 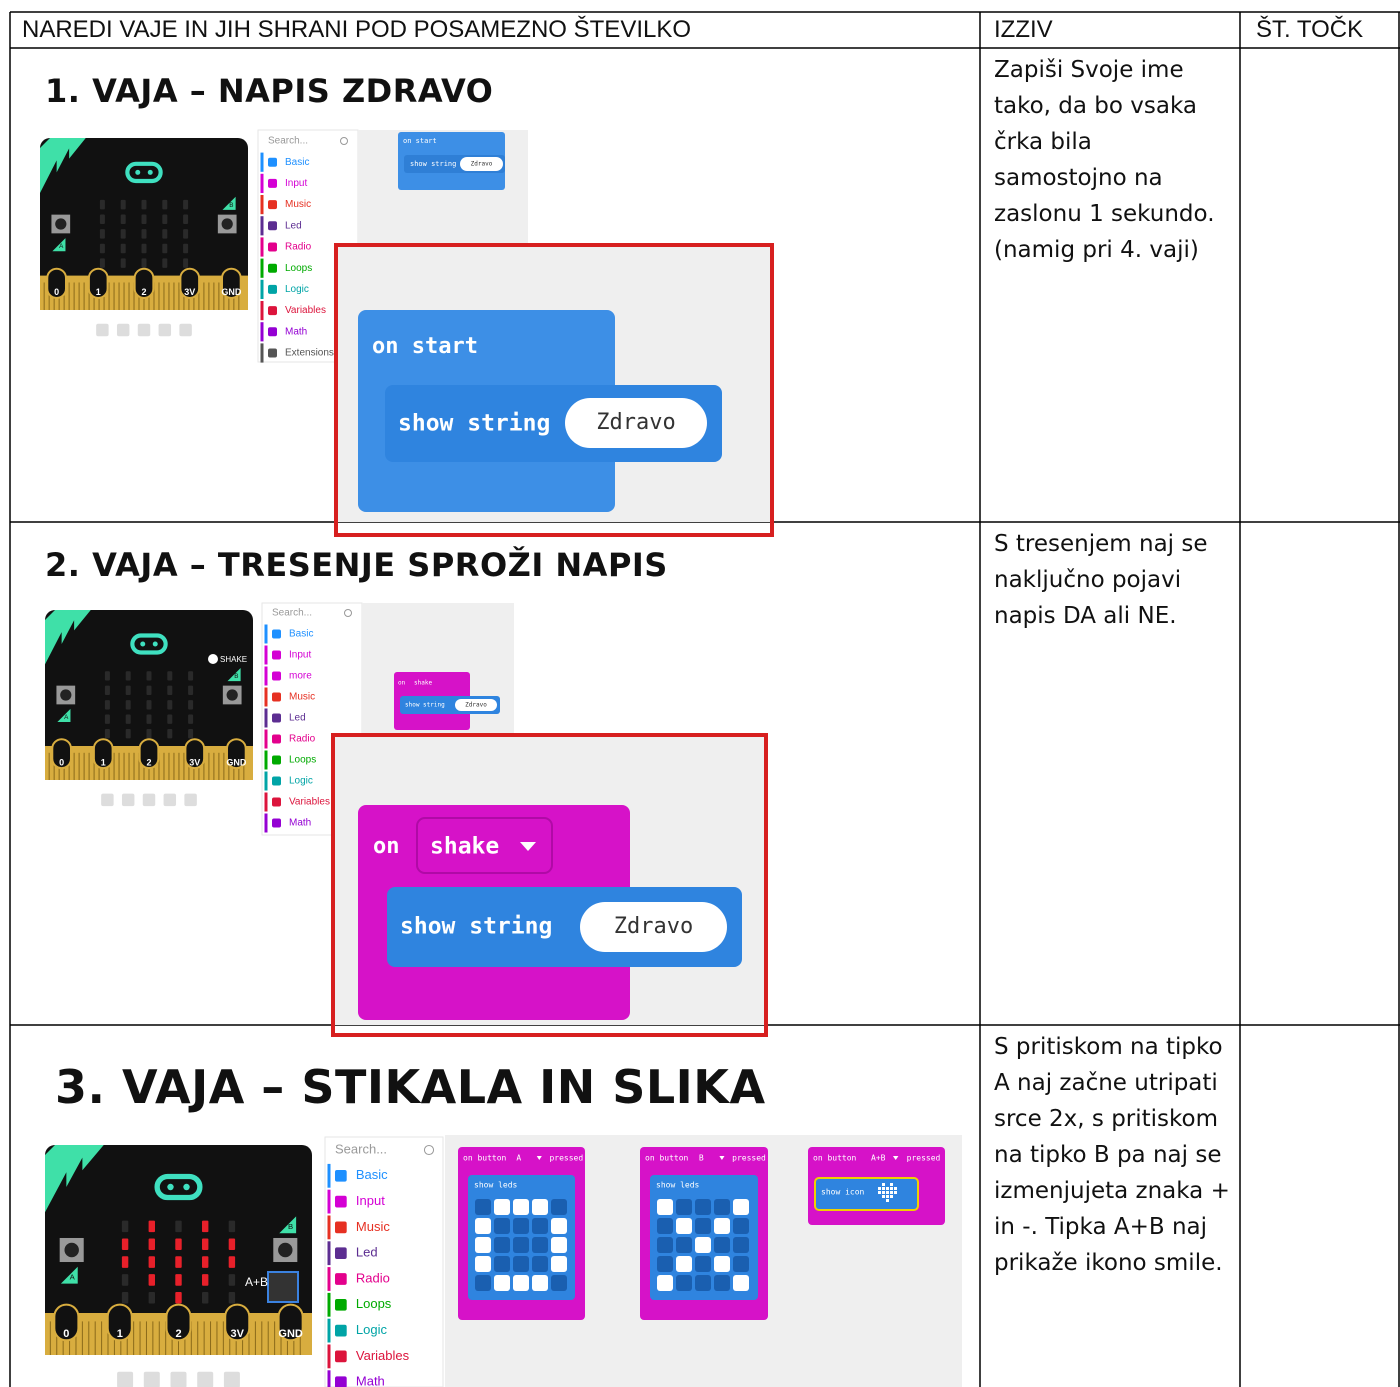 What do you see at coordinates (386, 846) in the screenshot?
I see `block-text: on` at bounding box center [386, 846].